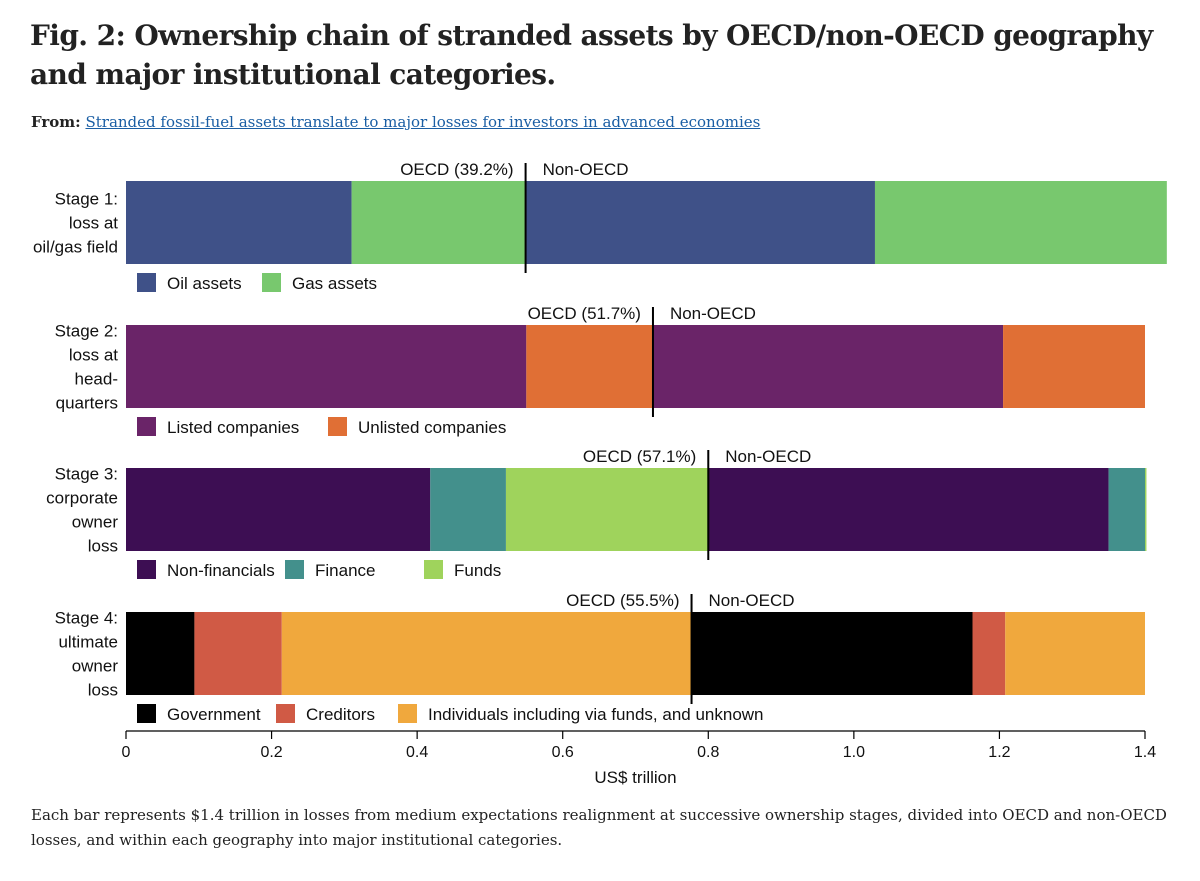  Describe the element at coordinates (334, 283) in the screenshot. I see `legend-label: Gas assets` at that location.